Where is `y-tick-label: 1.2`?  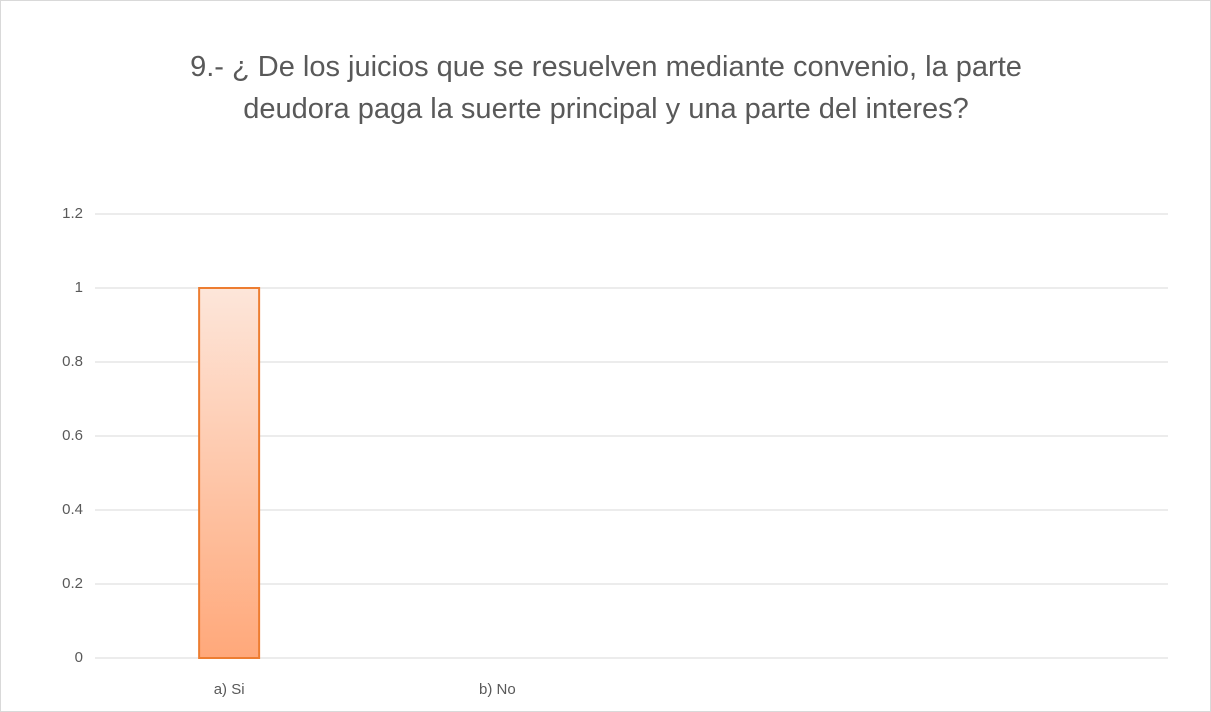 y-tick-label: 1.2 is located at coordinates (72, 213).